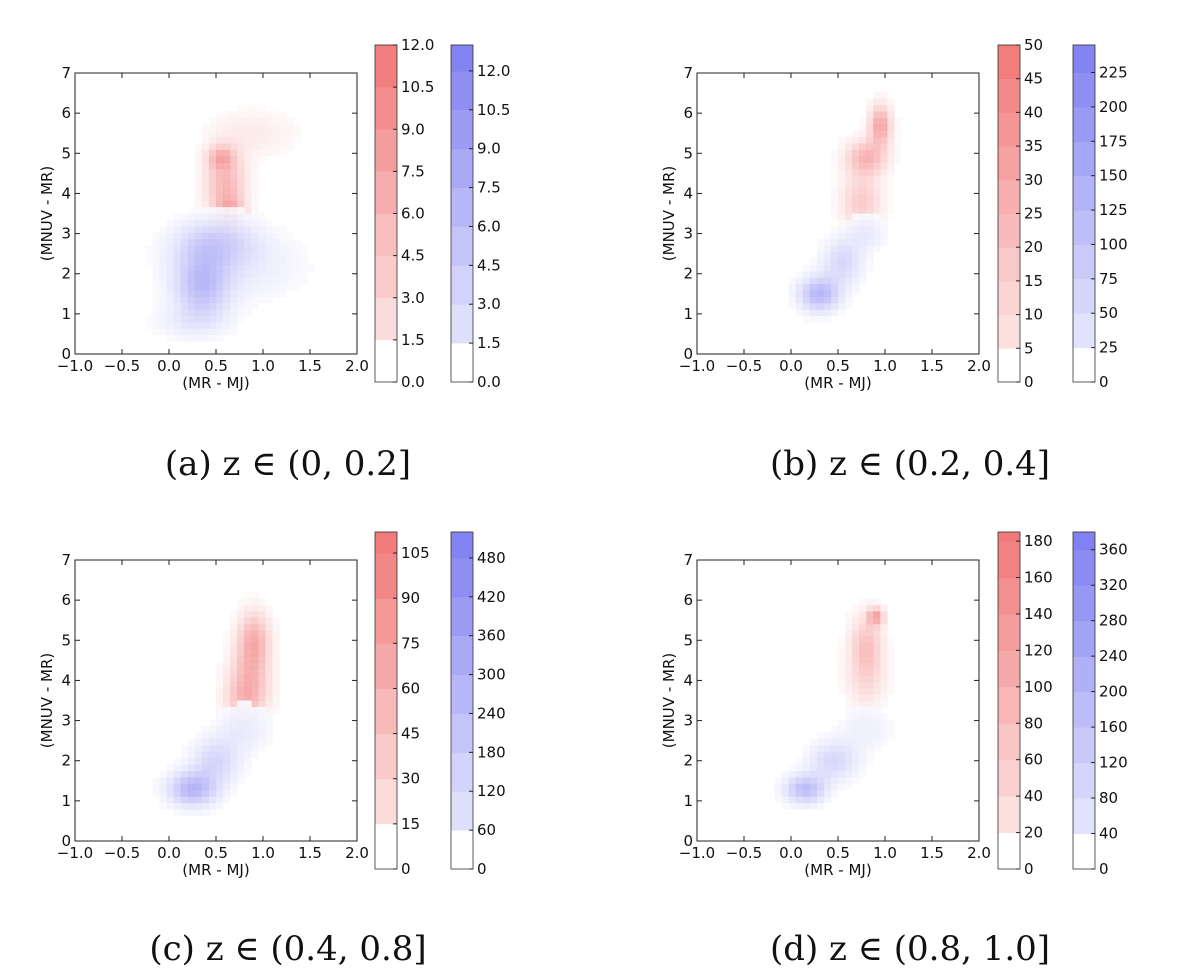 This screenshot has width=1200, height=969. Describe the element at coordinates (1113, 621) in the screenshot. I see `colorbar-tick-label: 280` at that location.